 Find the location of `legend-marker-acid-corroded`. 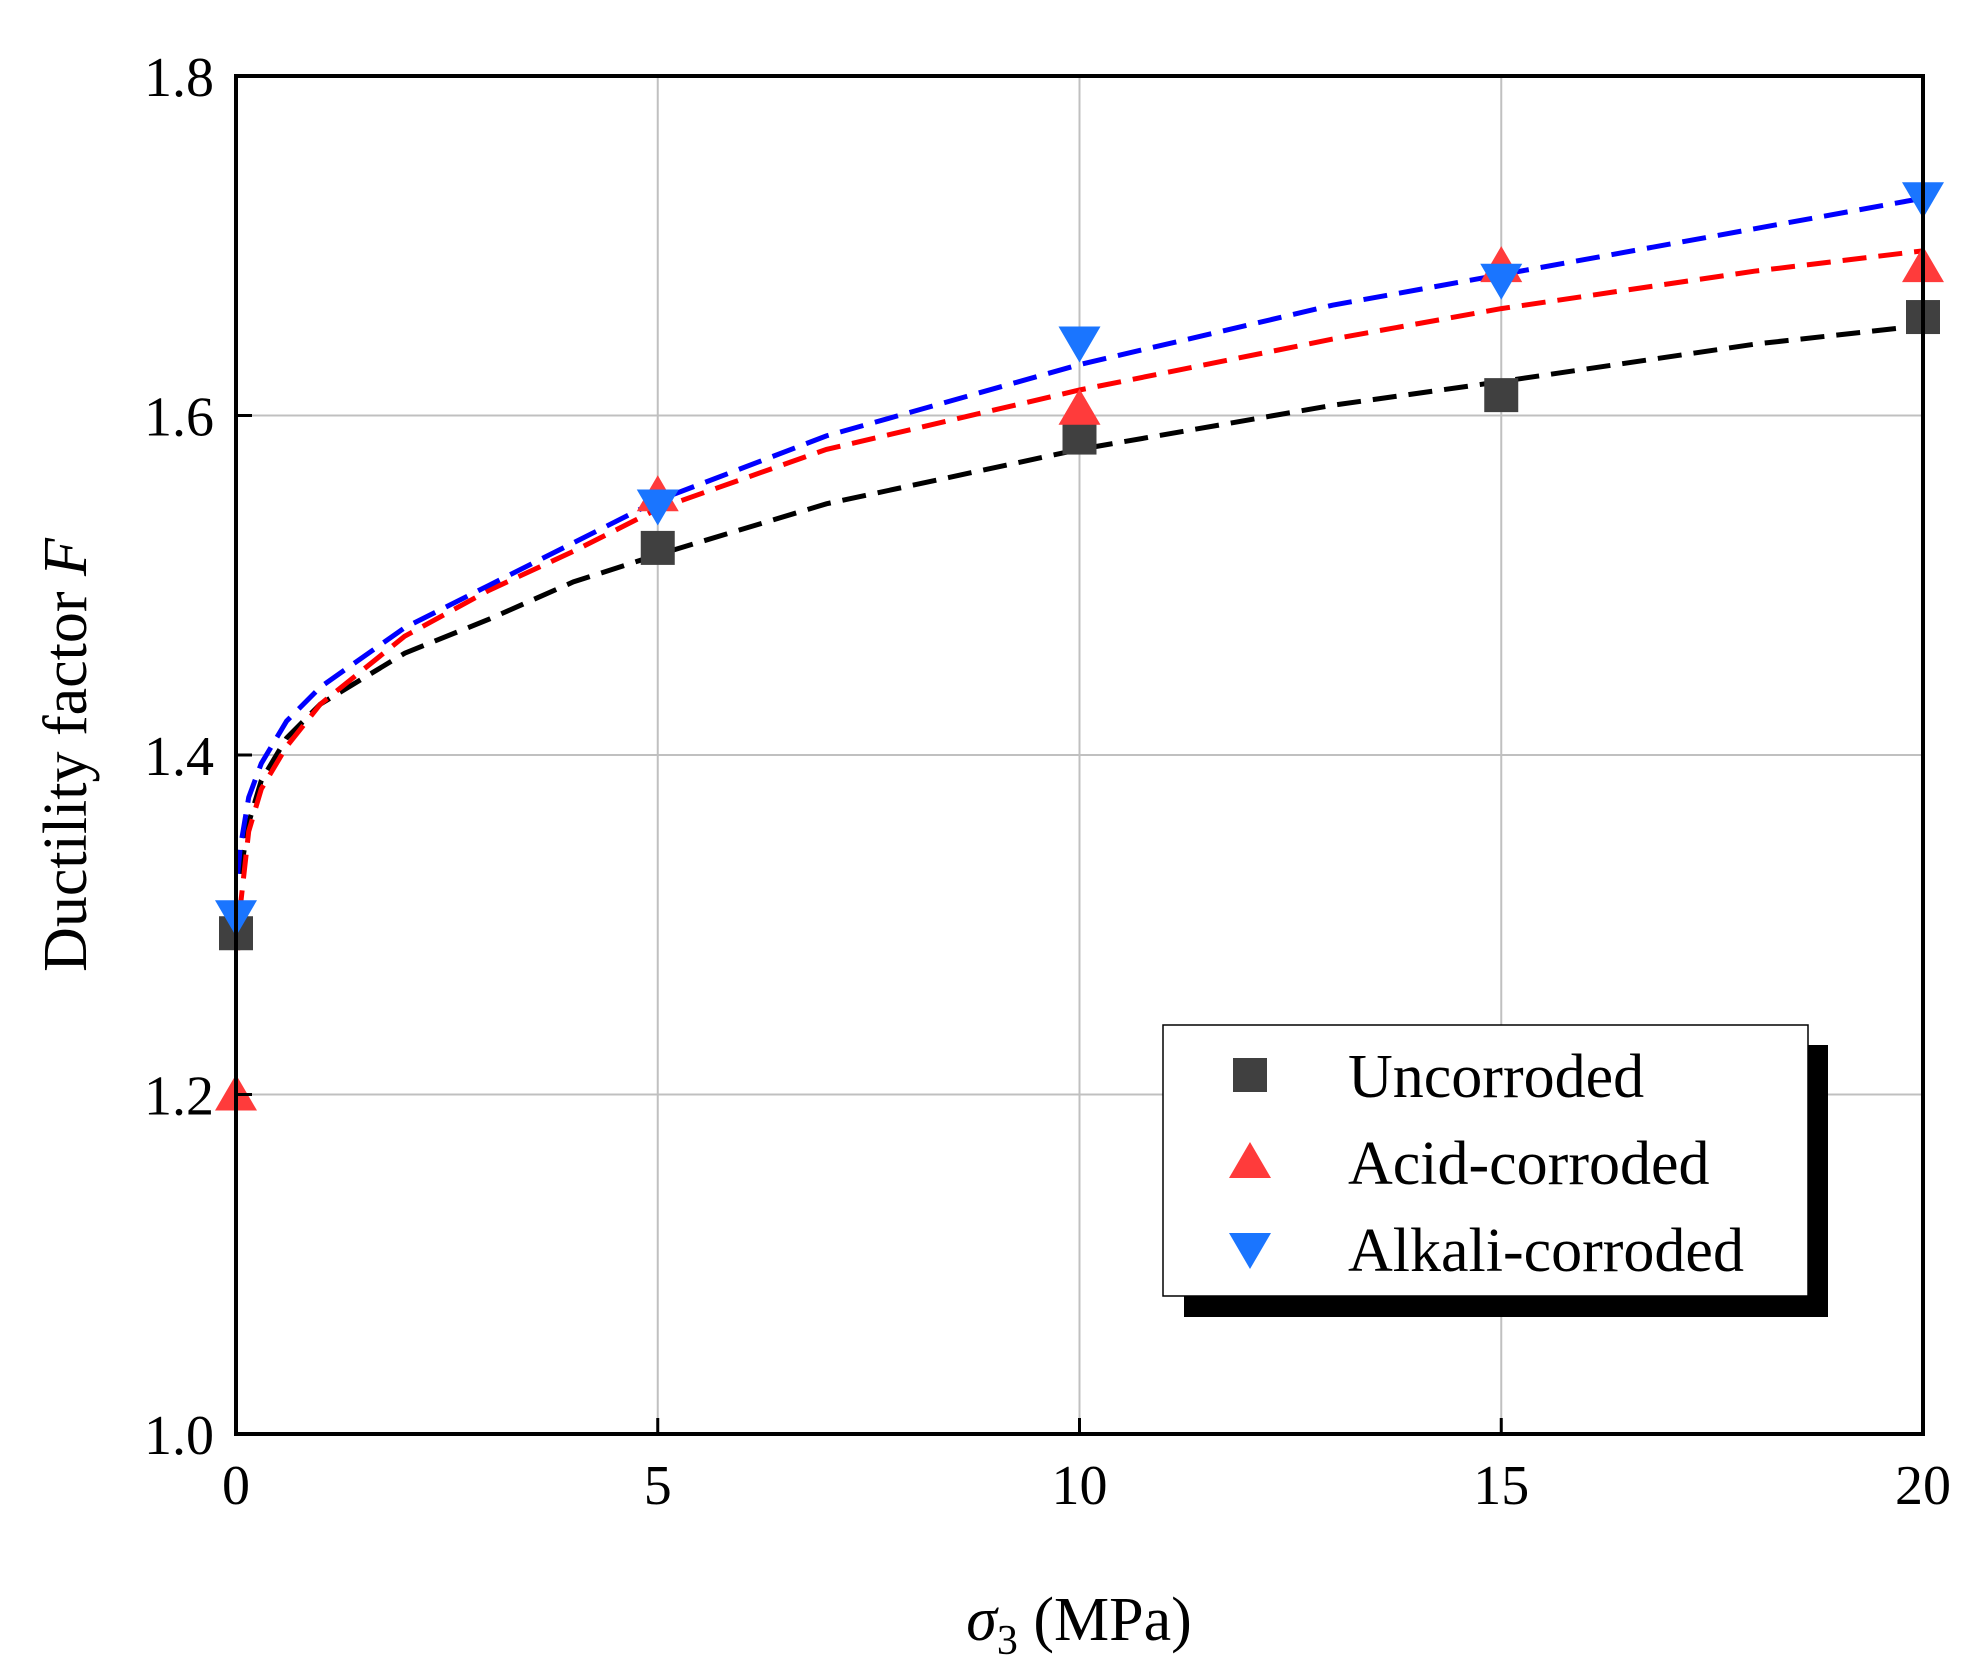

legend-marker-acid-corroded is located at coordinates (1250, 1160).